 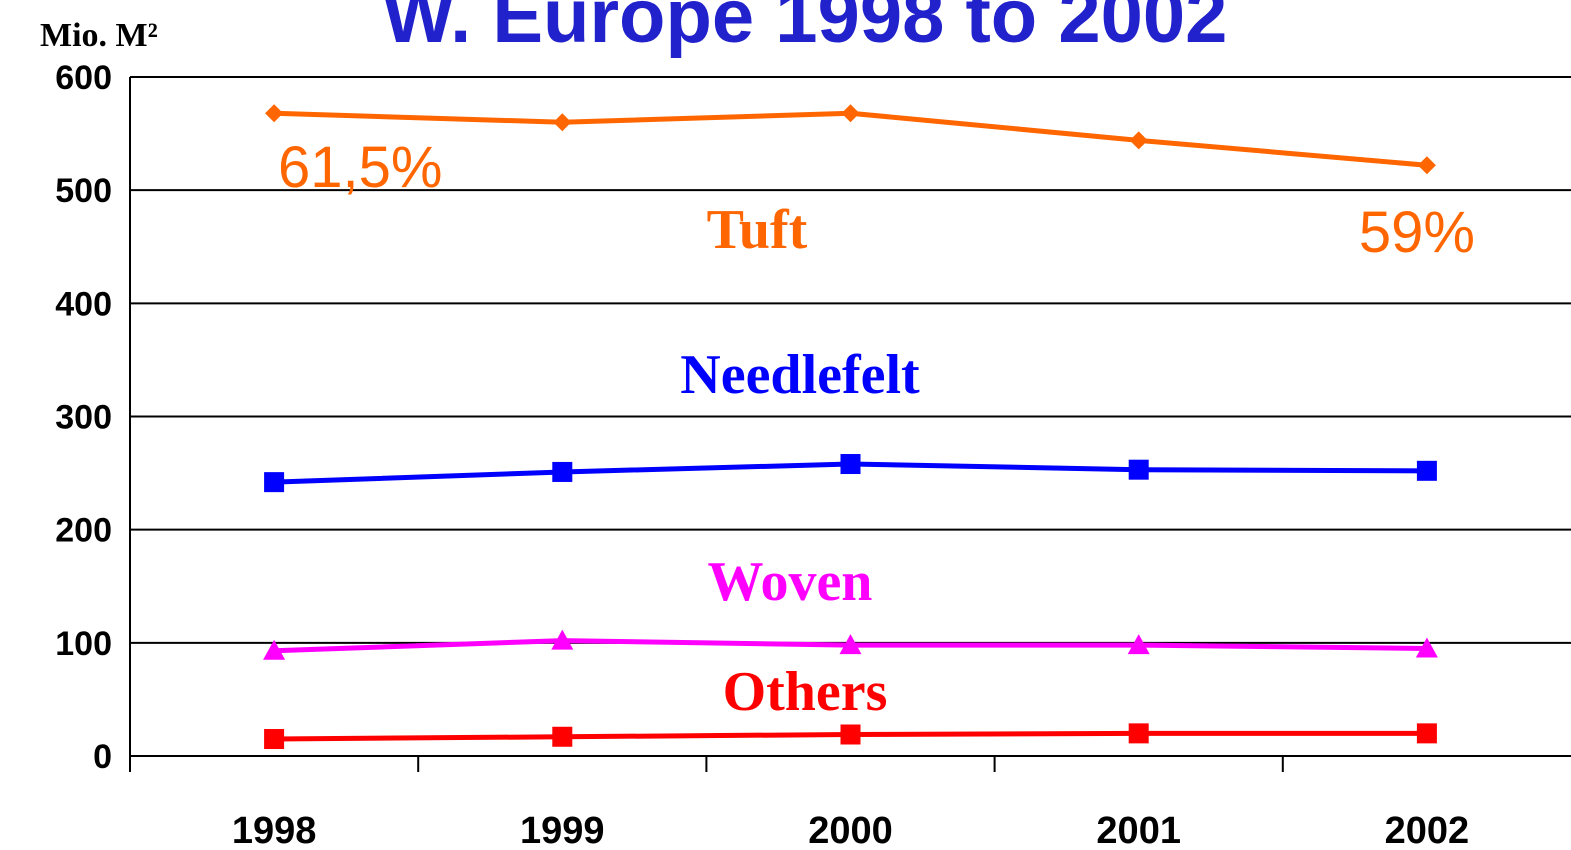 What do you see at coordinates (274, 830) in the screenshot?
I see `x-tick-label: 1998` at bounding box center [274, 830].